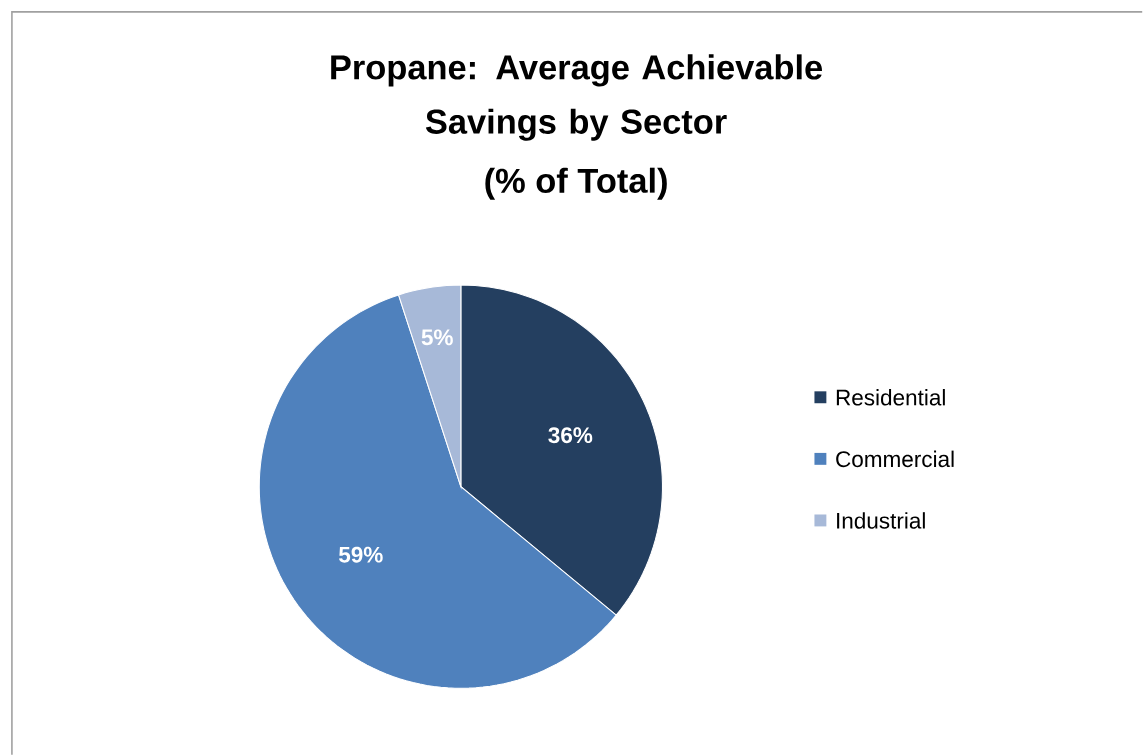 The height and width of the screenshot is (756, 1143). What do you see at coordinates (576, 183) in the screenshot?
I see `chart-subtitle: (% of Total)` at bounding box center [576, 183].